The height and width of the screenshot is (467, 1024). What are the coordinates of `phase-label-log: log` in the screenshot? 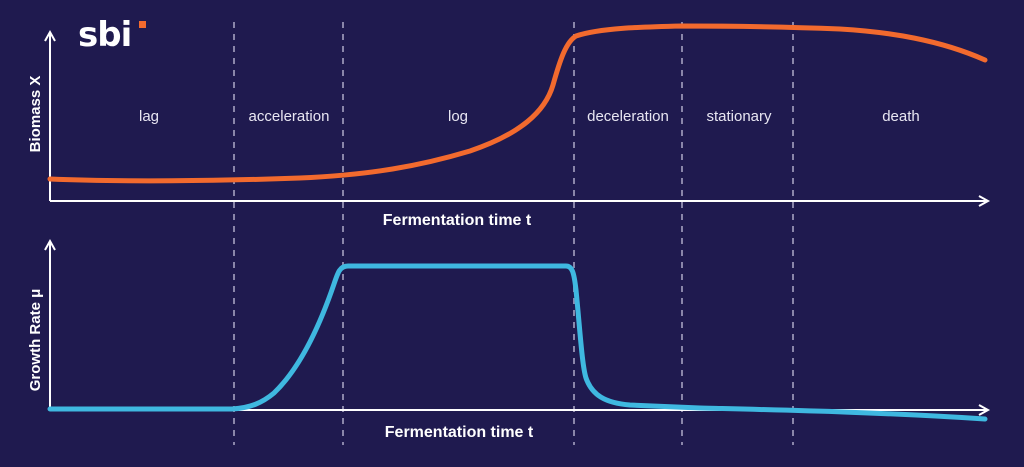 It's located at (458, 116).